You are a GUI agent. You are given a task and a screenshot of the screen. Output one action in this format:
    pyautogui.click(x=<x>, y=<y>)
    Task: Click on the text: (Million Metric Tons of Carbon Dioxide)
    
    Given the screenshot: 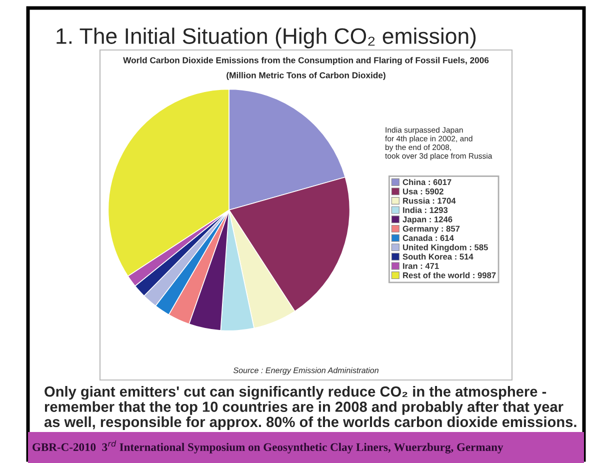 What is the action you would take?
    pyautogui.click(x=306, y=76)
    